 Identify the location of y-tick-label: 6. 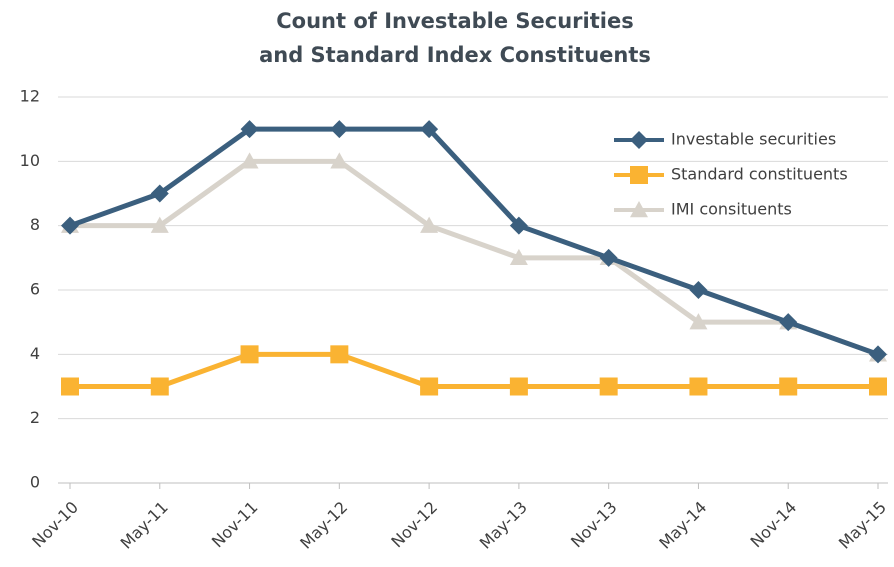
(35, 289).